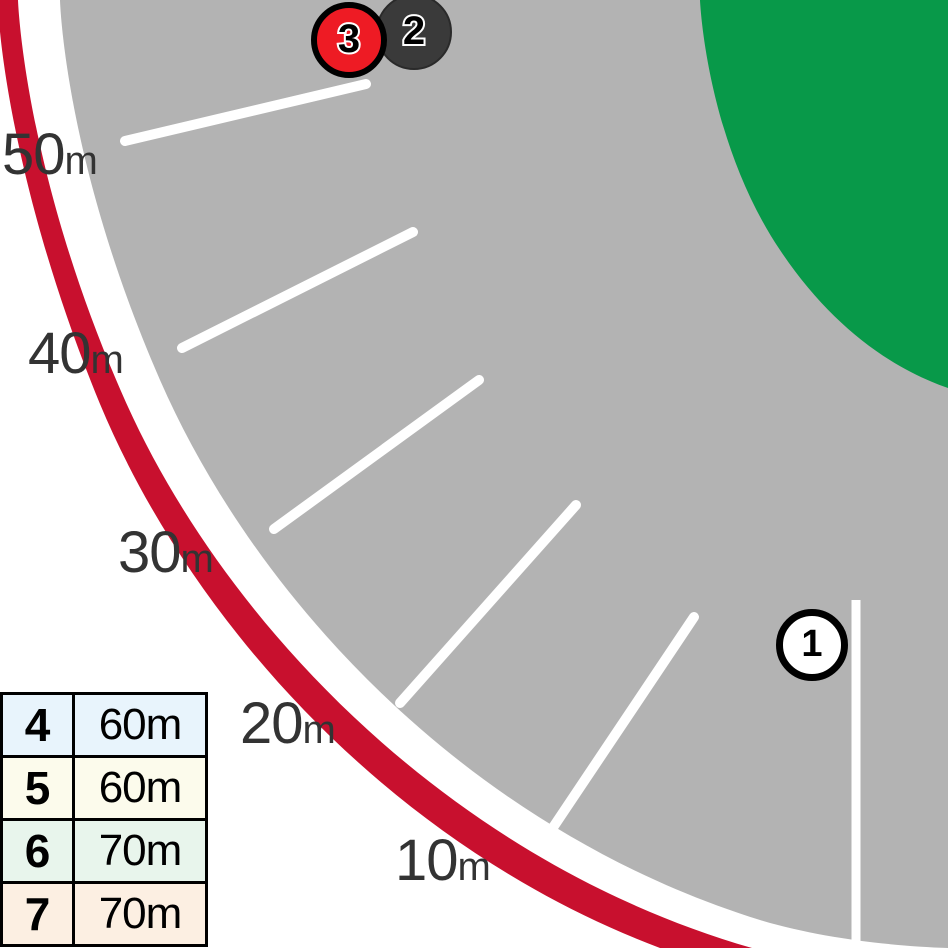 The image size is (948, 948). Describe the element at coordinates (166, 552) in the screenshot. I see `distance-label-30m: 30m` at that location.